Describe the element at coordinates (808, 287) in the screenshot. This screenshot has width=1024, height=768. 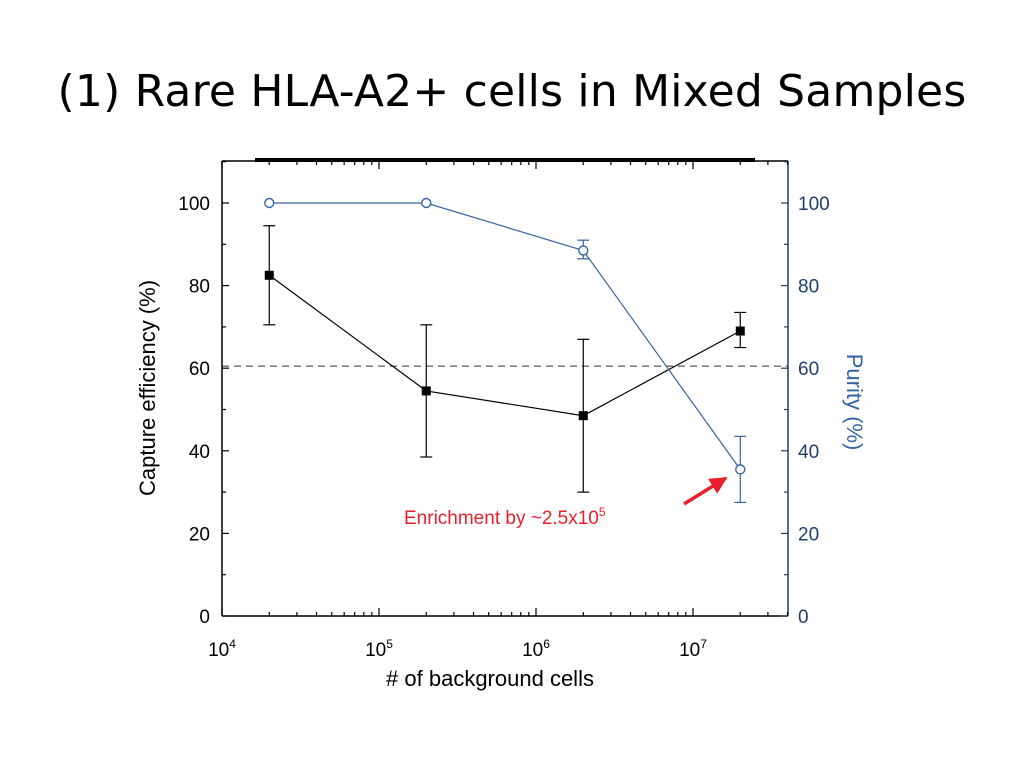
I see `right-tick-label: 80` at that location.